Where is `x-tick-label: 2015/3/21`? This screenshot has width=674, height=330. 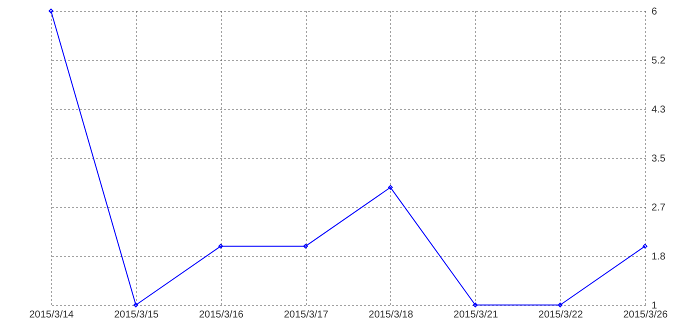
x-tick-label: 2015/3/21 is located at coordinates (476, 315).